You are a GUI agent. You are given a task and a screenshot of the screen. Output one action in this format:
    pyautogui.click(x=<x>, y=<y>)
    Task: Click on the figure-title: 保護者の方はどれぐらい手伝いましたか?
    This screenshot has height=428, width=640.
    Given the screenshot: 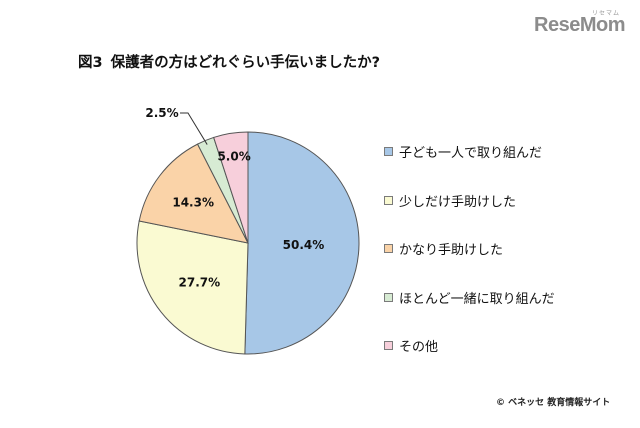 What is the action you would take?
    pyautogui.click(x=245, y=63)
    